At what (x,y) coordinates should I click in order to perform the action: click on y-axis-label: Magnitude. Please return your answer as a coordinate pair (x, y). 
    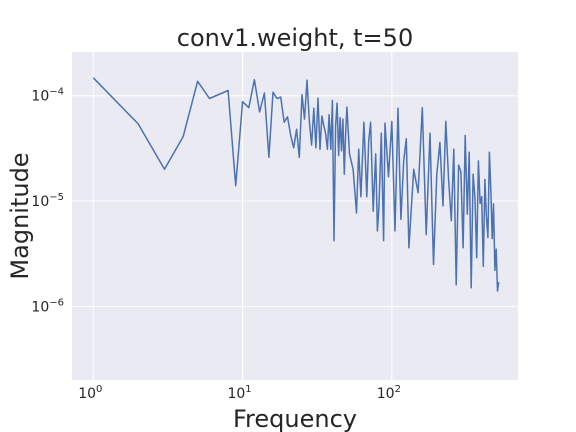
    Looking at the image, I should click on (20, 215).